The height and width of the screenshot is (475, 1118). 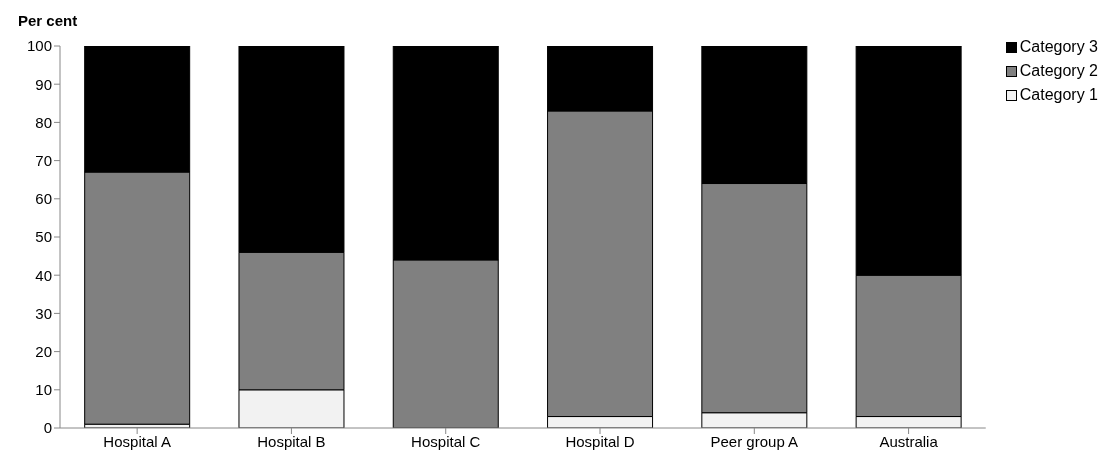 I want to click on y-tick-label: 100, so click(x=39, y=46).